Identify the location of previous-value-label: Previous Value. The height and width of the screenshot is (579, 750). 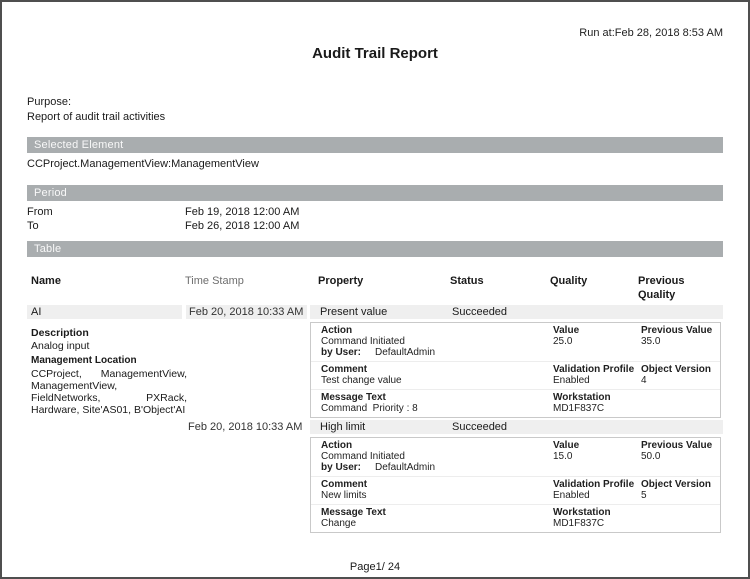
(677, 445).